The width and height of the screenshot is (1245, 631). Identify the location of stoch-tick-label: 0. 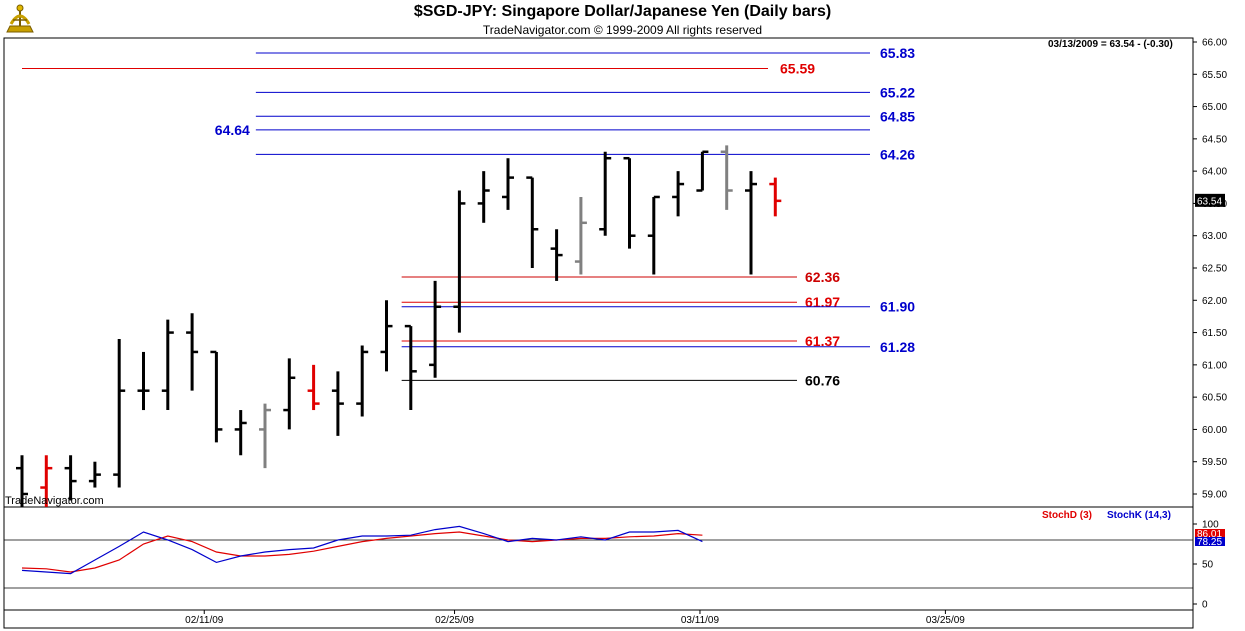
(1205, 605).